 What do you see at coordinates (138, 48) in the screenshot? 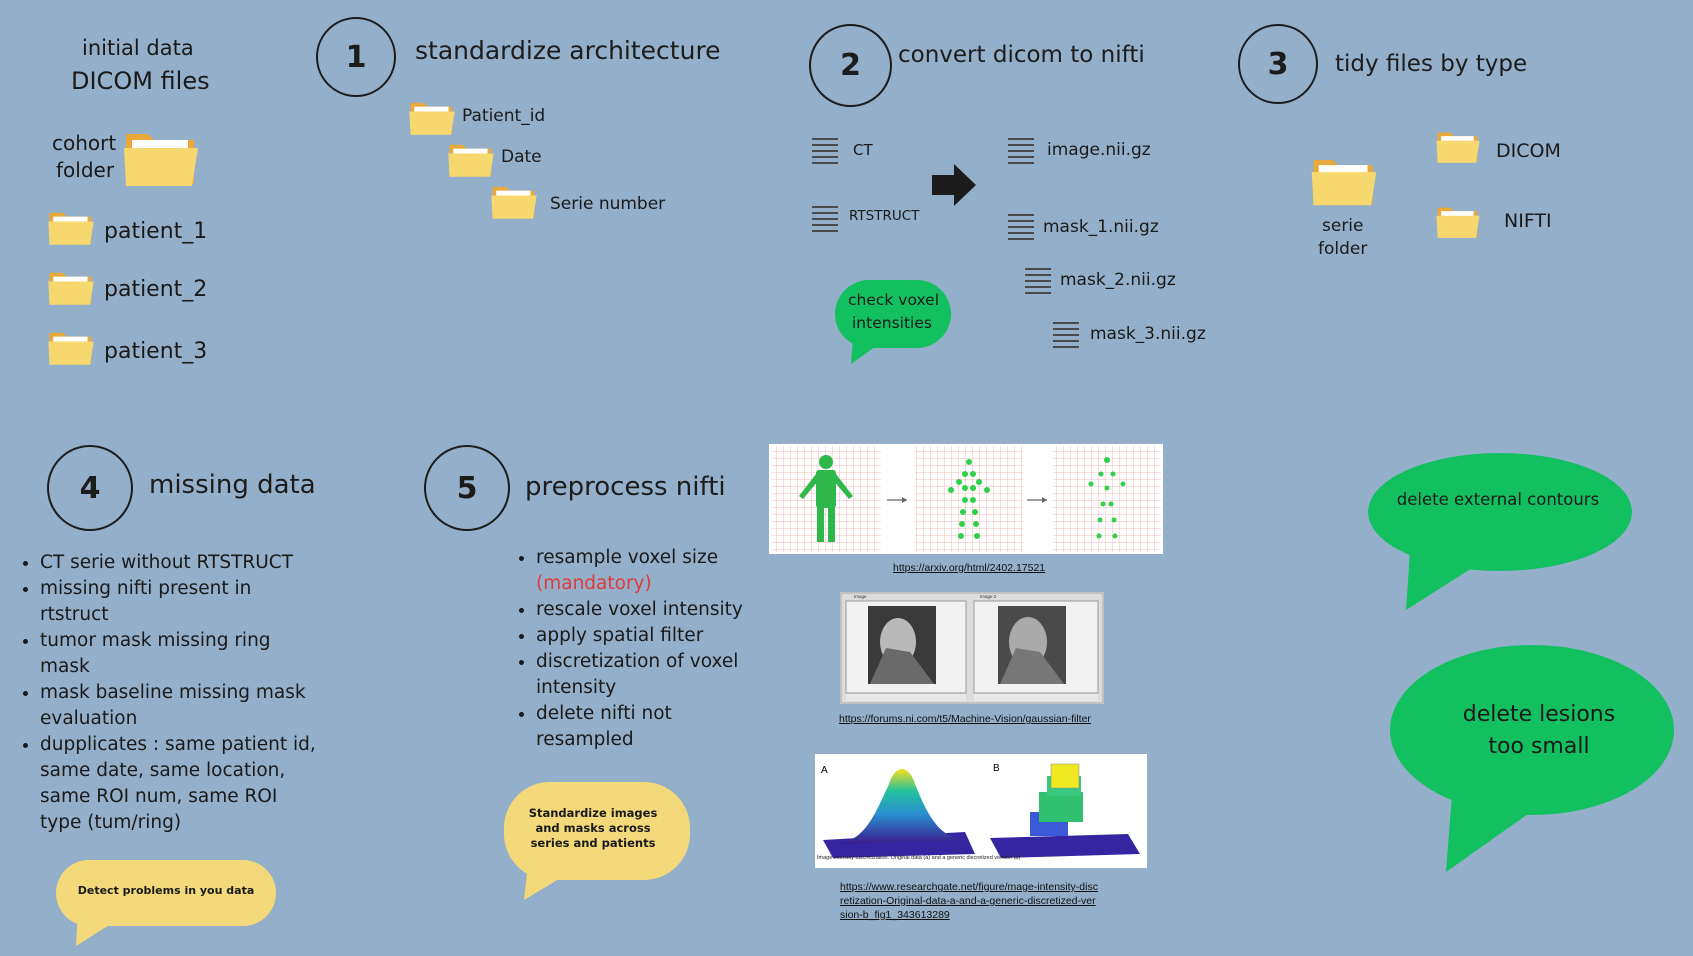
I see `initial-title-line1: initial data` at bounding box center [138, 48].